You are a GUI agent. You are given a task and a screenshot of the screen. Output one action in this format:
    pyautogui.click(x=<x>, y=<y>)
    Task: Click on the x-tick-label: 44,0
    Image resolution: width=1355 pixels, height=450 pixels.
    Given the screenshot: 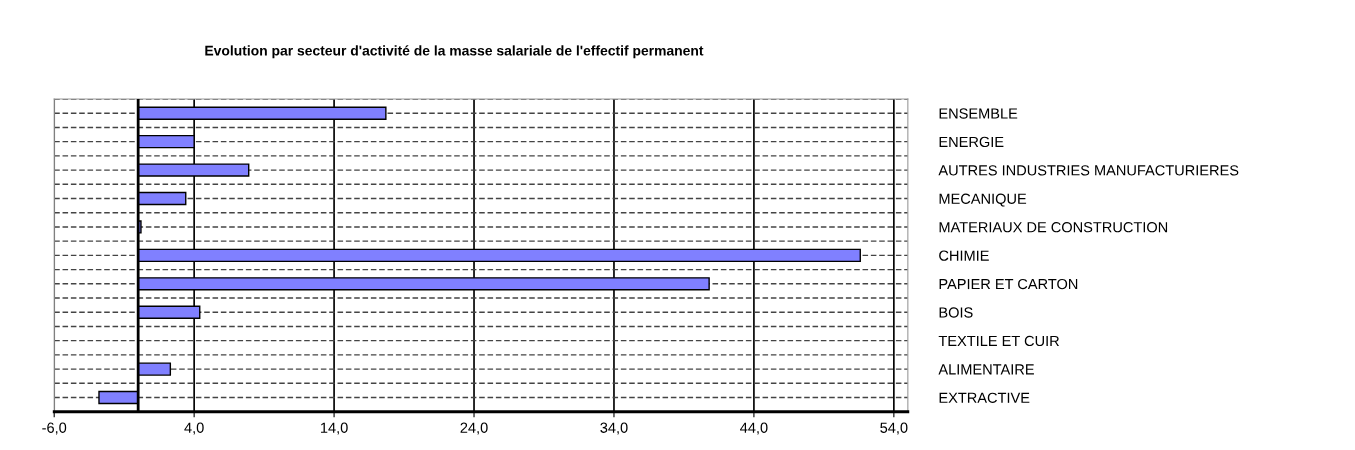 What is the action you would take?
    pyautogui.click(x=754, y=428)
    